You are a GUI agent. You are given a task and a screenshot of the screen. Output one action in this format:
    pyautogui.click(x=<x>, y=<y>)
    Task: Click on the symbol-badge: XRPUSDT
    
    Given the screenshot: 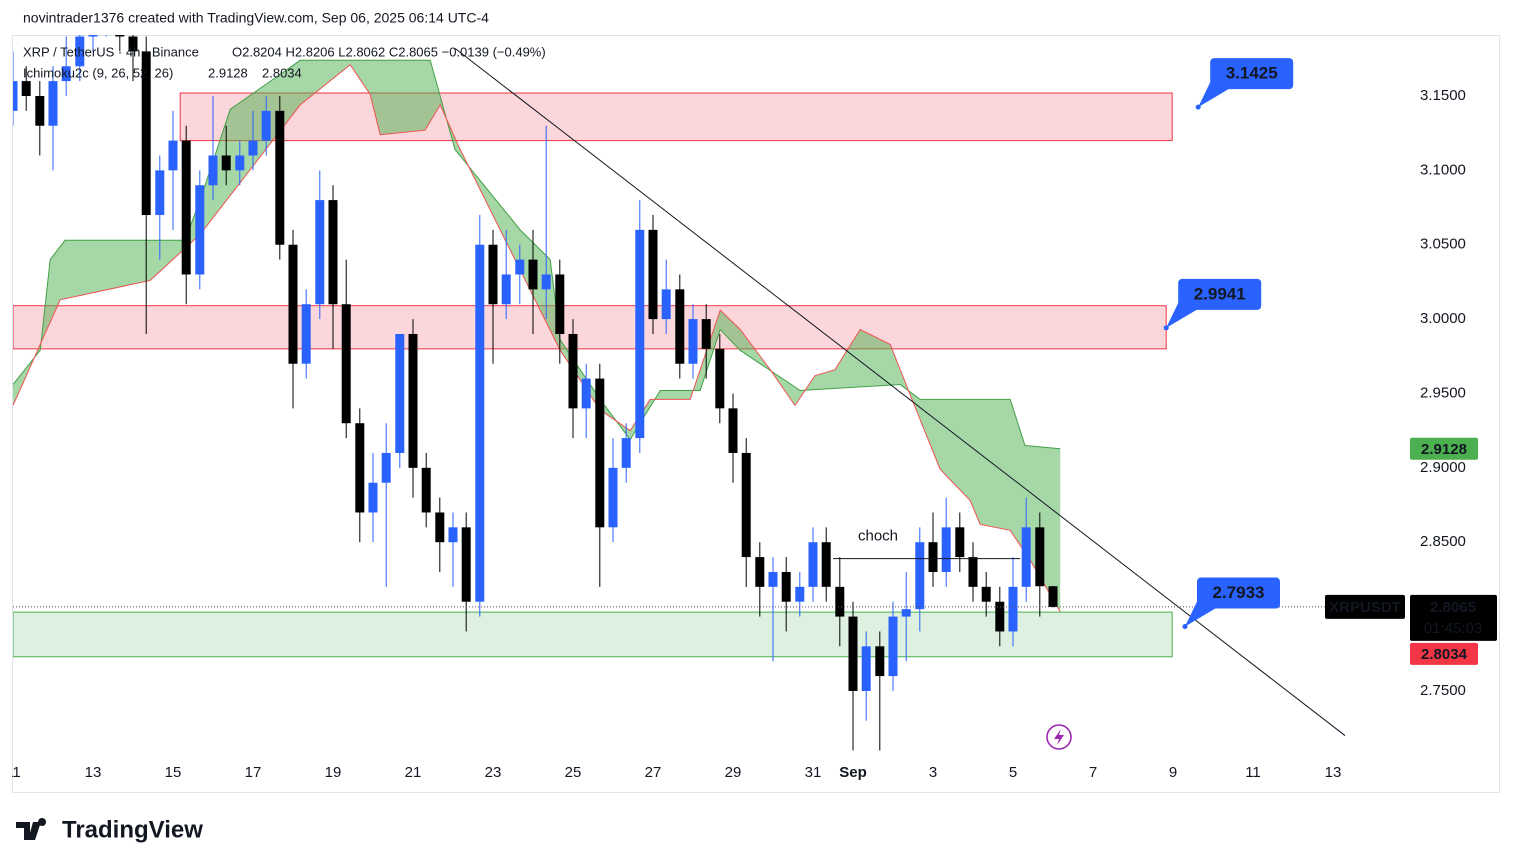 What is the action you would take?
    pyautogui.click(x=1365, y=607)
    